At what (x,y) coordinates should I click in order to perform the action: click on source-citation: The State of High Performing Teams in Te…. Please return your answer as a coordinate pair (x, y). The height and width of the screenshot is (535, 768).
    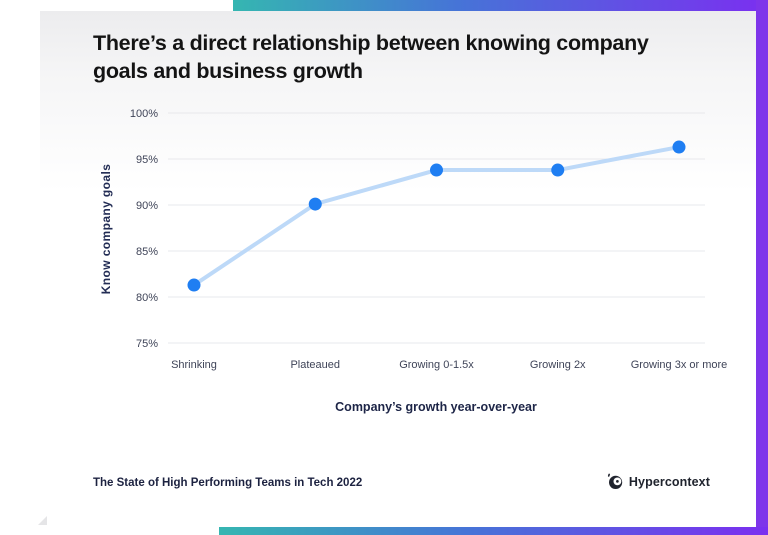
    Looking at the image, I should click on (228, 483).